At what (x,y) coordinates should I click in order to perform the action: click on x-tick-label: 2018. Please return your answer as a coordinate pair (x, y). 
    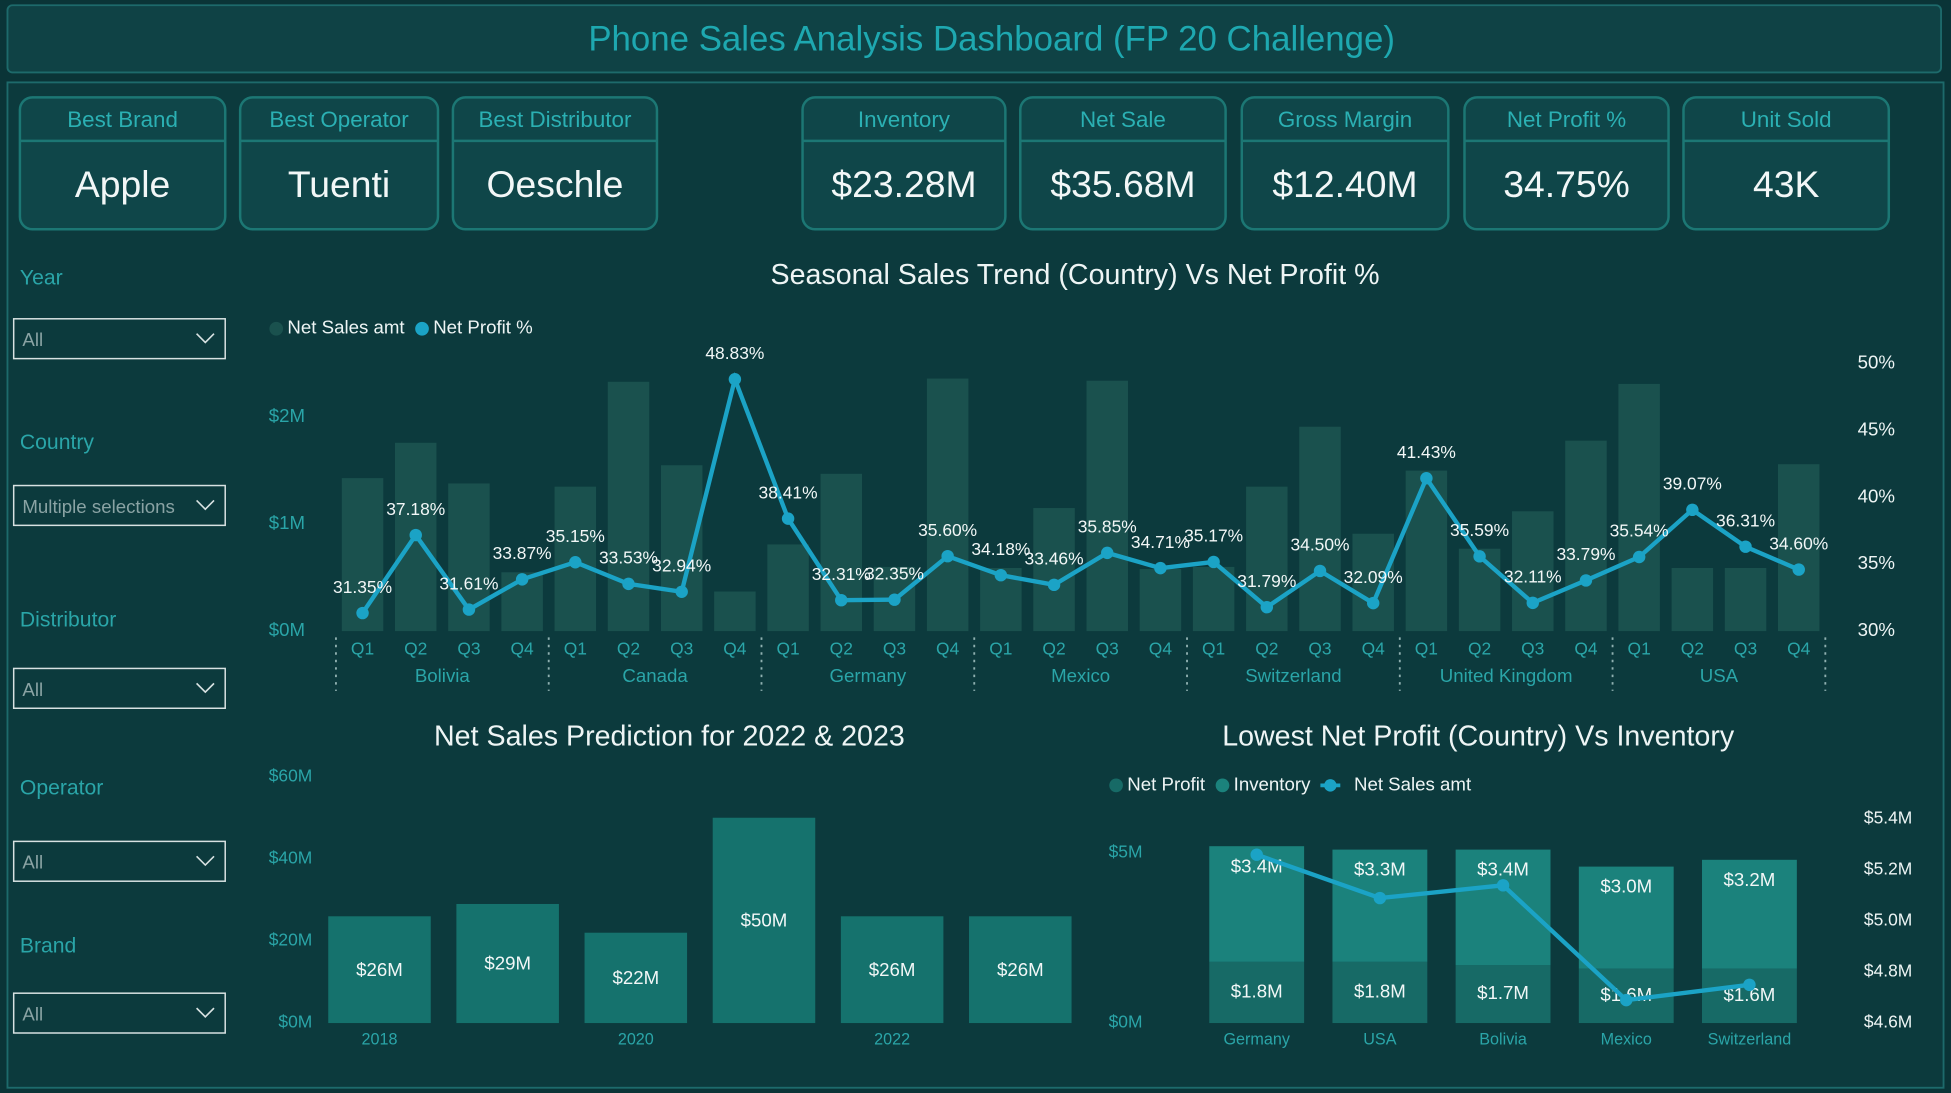
    Looking at the image, I should click on (380, 1040).